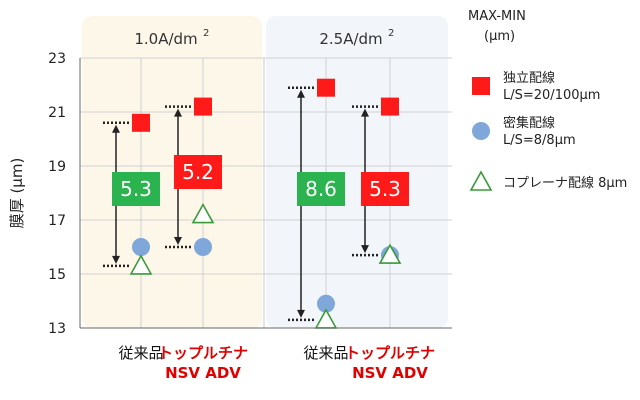 This screenshot has width=640, height=400. What do you see at coordinates (57, 59) in the screenshot?
I see `y-tick-label-0: 23` at bounding box center [57, 59].